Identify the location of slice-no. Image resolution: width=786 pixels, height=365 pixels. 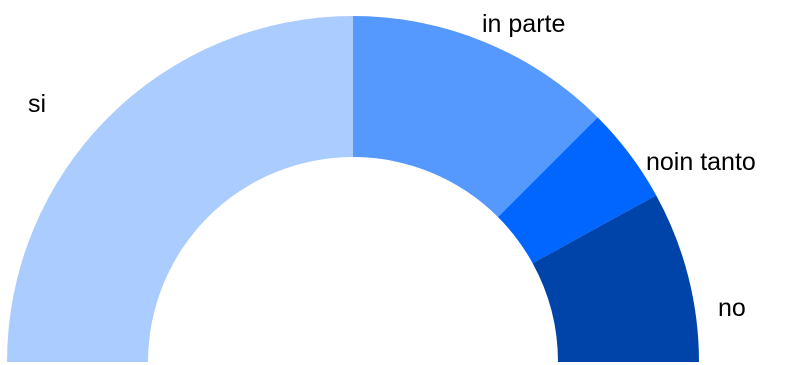
(615, 278).